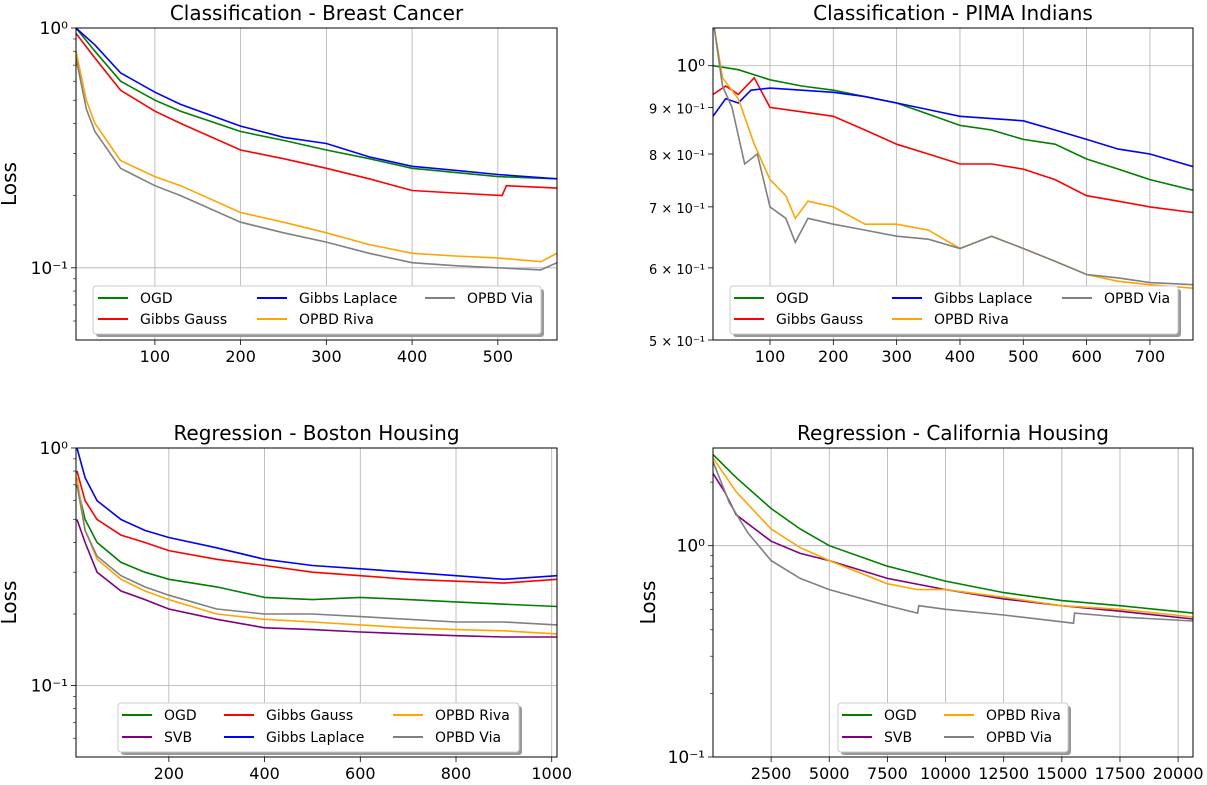  I want to click on legend: OGD SVB OPBD Riva OPBD Via, so click(954, 728).